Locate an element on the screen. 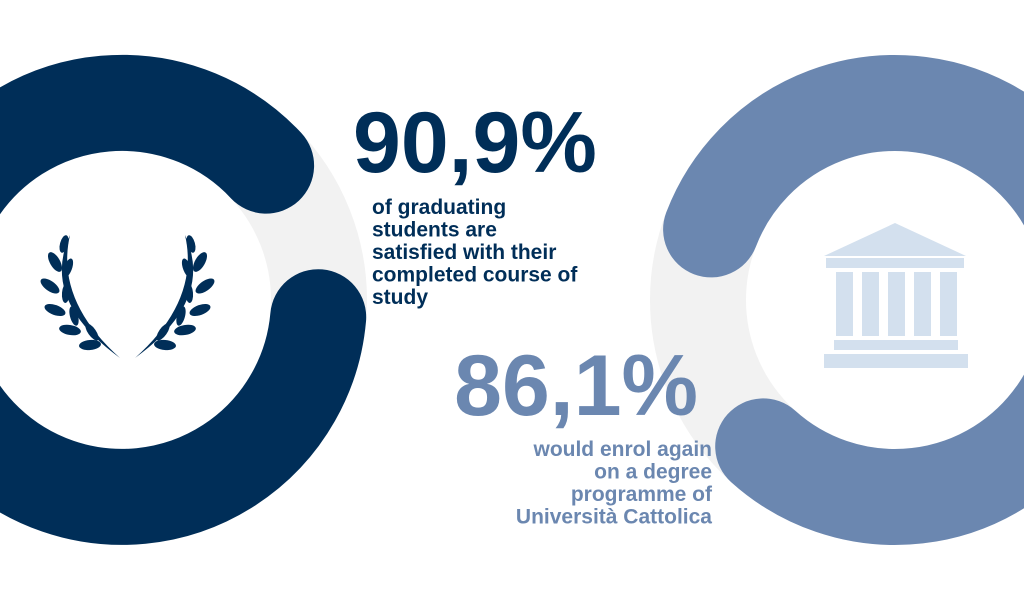 The image size is (1024, 600). description-line: on a degree is located at coordinates (653, 472).